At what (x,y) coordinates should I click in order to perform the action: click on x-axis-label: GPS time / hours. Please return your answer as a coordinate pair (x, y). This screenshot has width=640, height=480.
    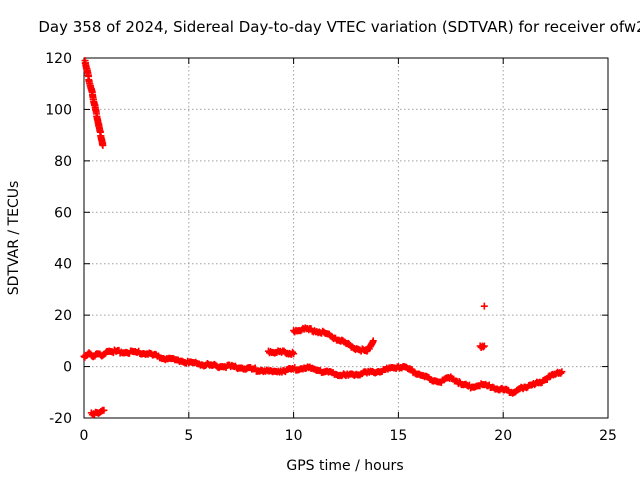
    Looking at the image, I should click on (344, 466).